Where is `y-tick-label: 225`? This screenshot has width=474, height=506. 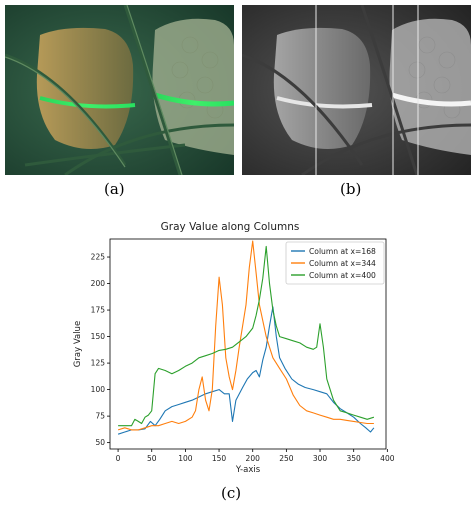 y-tick-label: 225 is located at coordinates (98, 257).